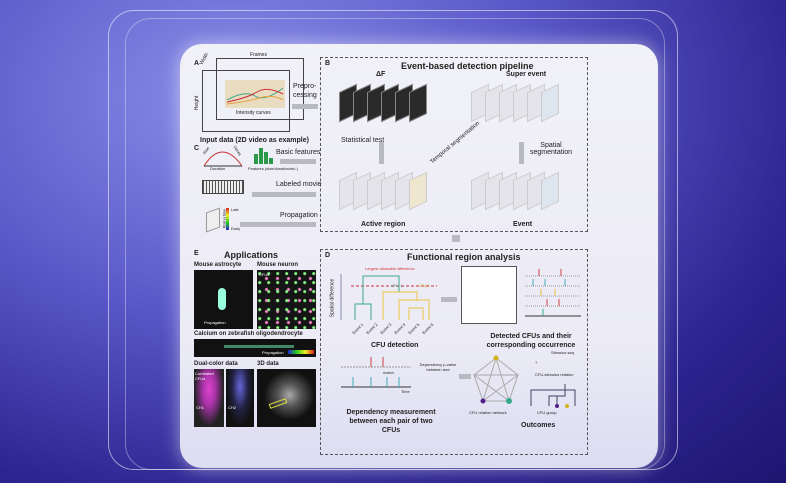  What do you see at coordinates (248, 334) in the screenshot?
I see `zebrafish-label: Calcium on zebrafish oligodendrocyte` at bounding box center [248, 334].